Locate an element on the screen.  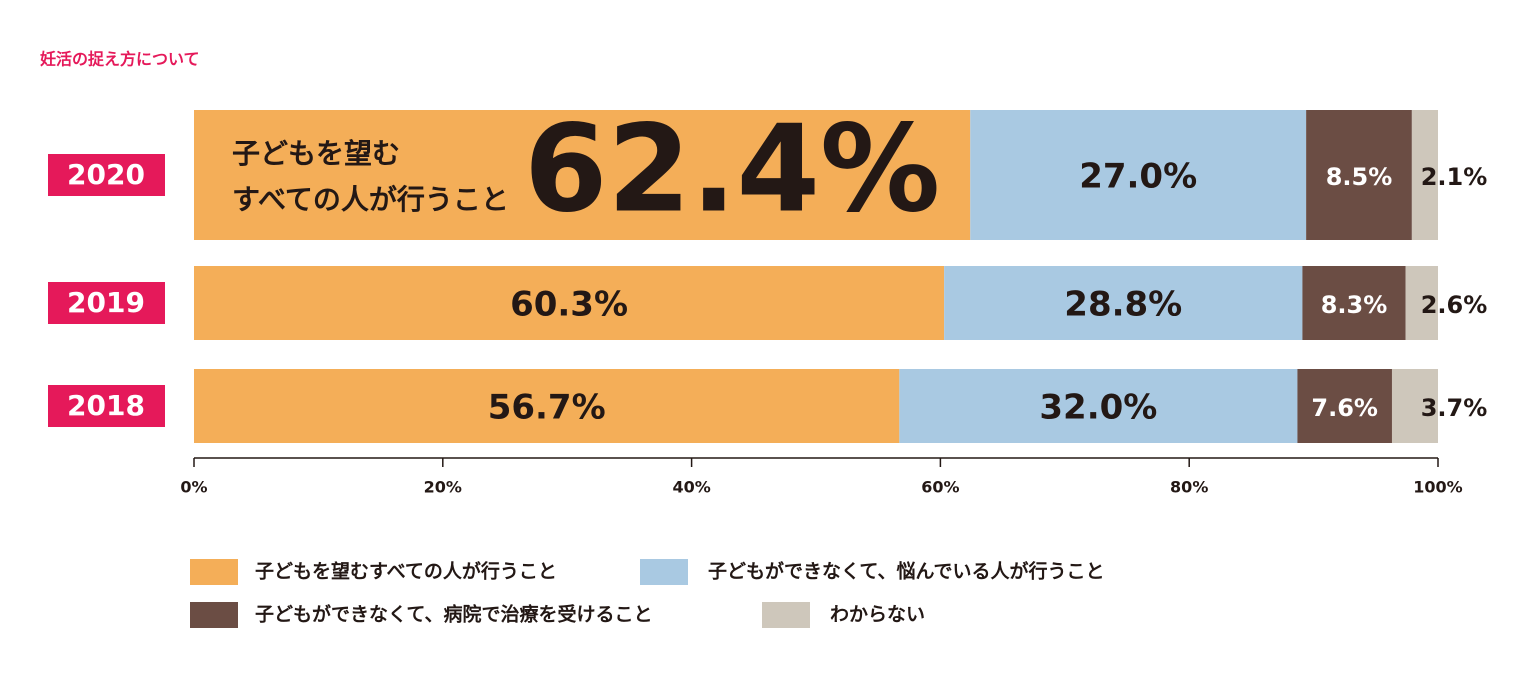
y-tick-label: 2018 is located at coordinates (106, 405).